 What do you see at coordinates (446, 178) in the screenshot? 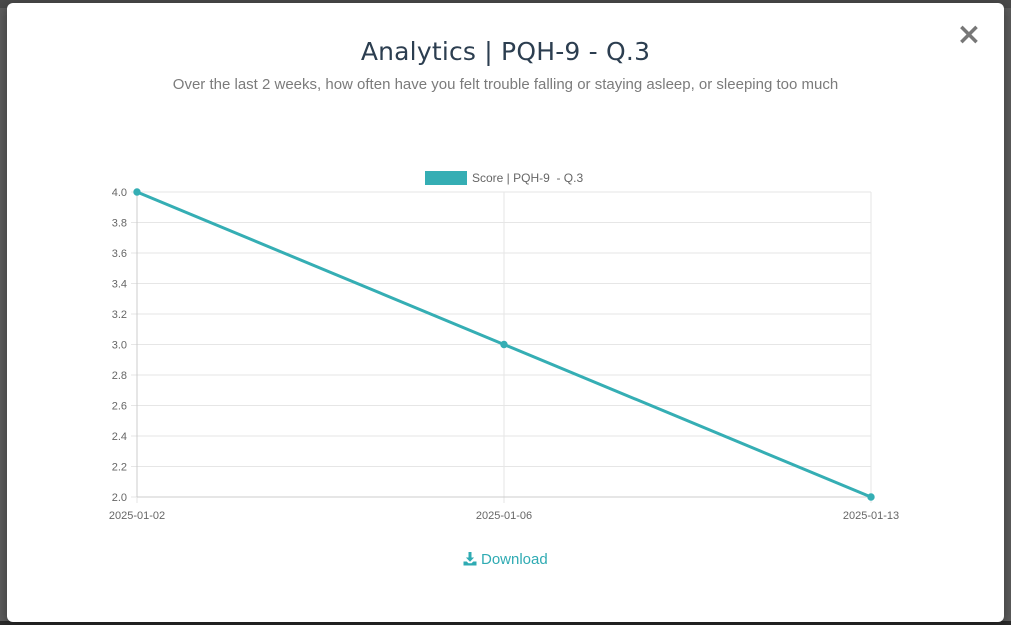
I see `legend-swatch` at bounding box center [446, 178].